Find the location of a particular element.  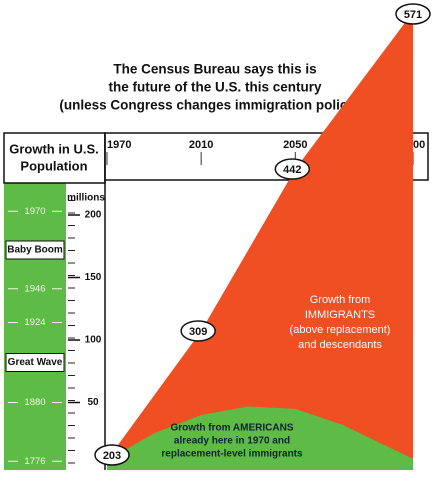

panel-header is located at coordinates (54, 158).